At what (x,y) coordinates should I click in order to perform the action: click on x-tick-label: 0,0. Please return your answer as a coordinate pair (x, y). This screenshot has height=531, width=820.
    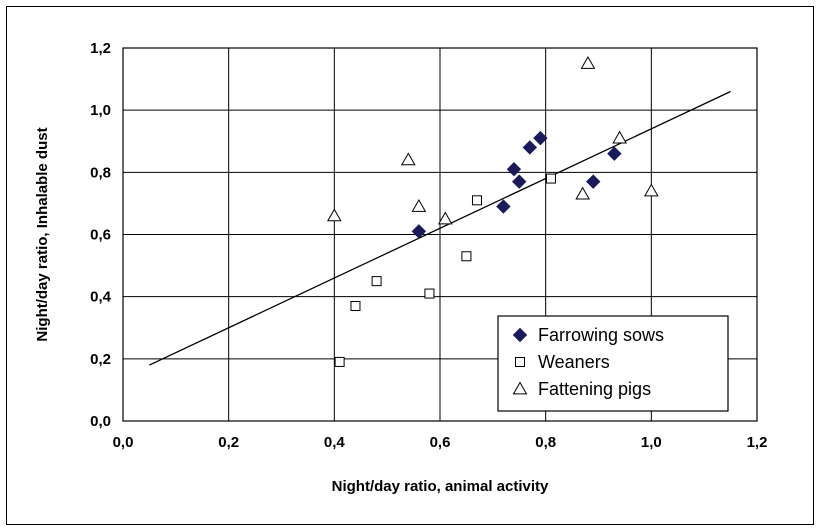
    Looking at the image, I should click on (123, 442).